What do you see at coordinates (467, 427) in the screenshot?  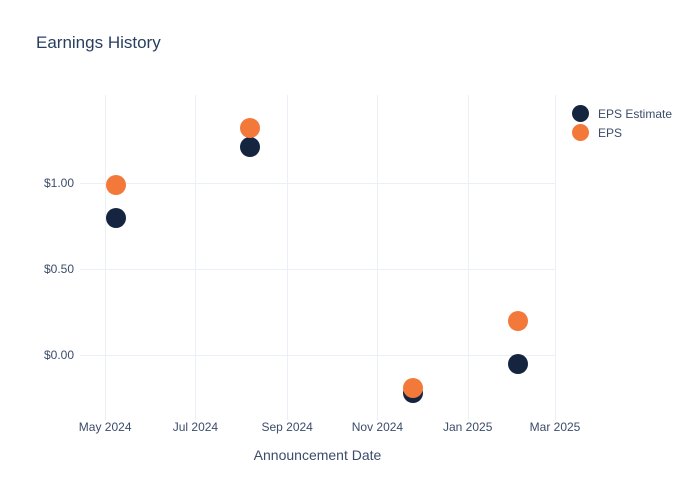 I see `x-tick-label: Jan 2025` at bounding box center [467, 427].